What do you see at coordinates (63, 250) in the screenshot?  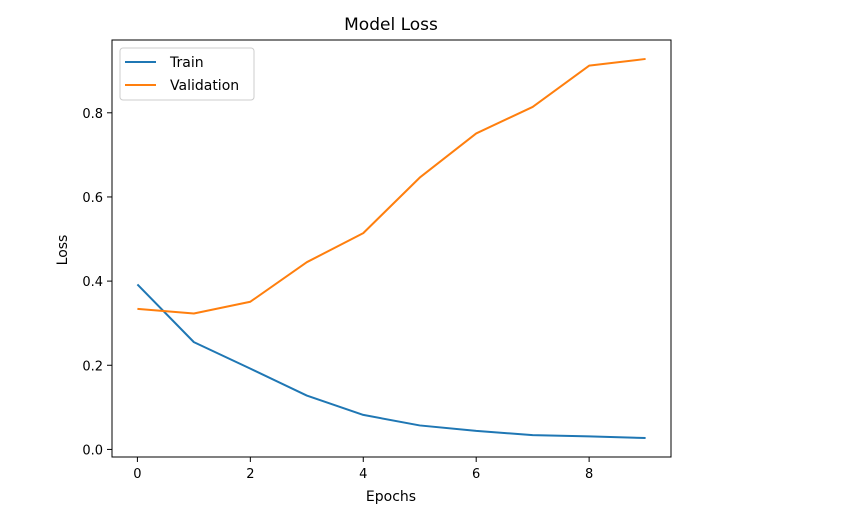 I see `y-axis-label: Loss` at bounding box center [63, 250].